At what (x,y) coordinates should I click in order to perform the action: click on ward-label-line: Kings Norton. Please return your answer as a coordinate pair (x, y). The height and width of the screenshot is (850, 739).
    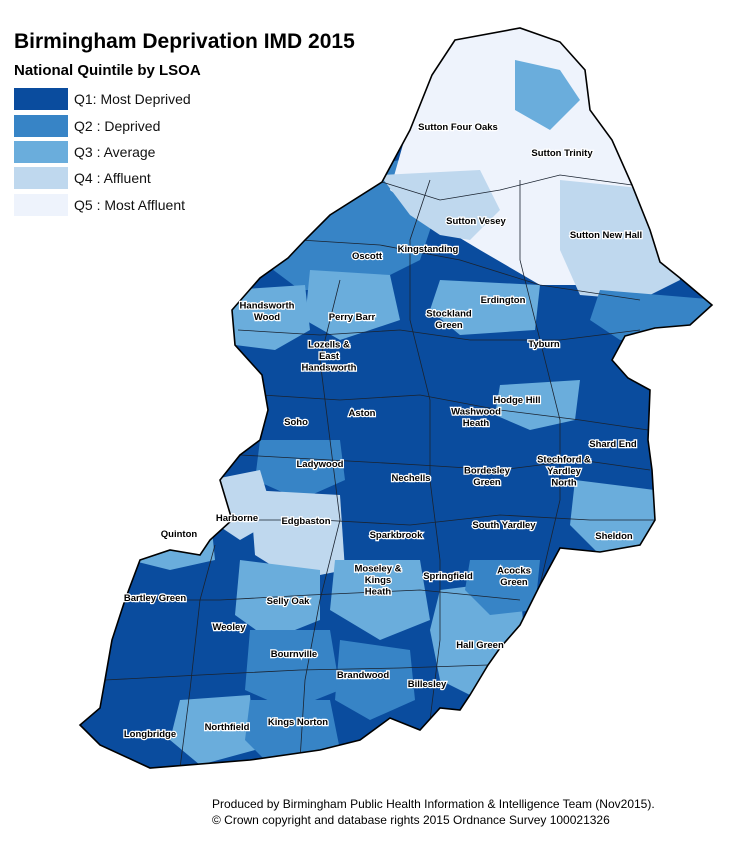
    Looking at the image, I should click on (298, 722).